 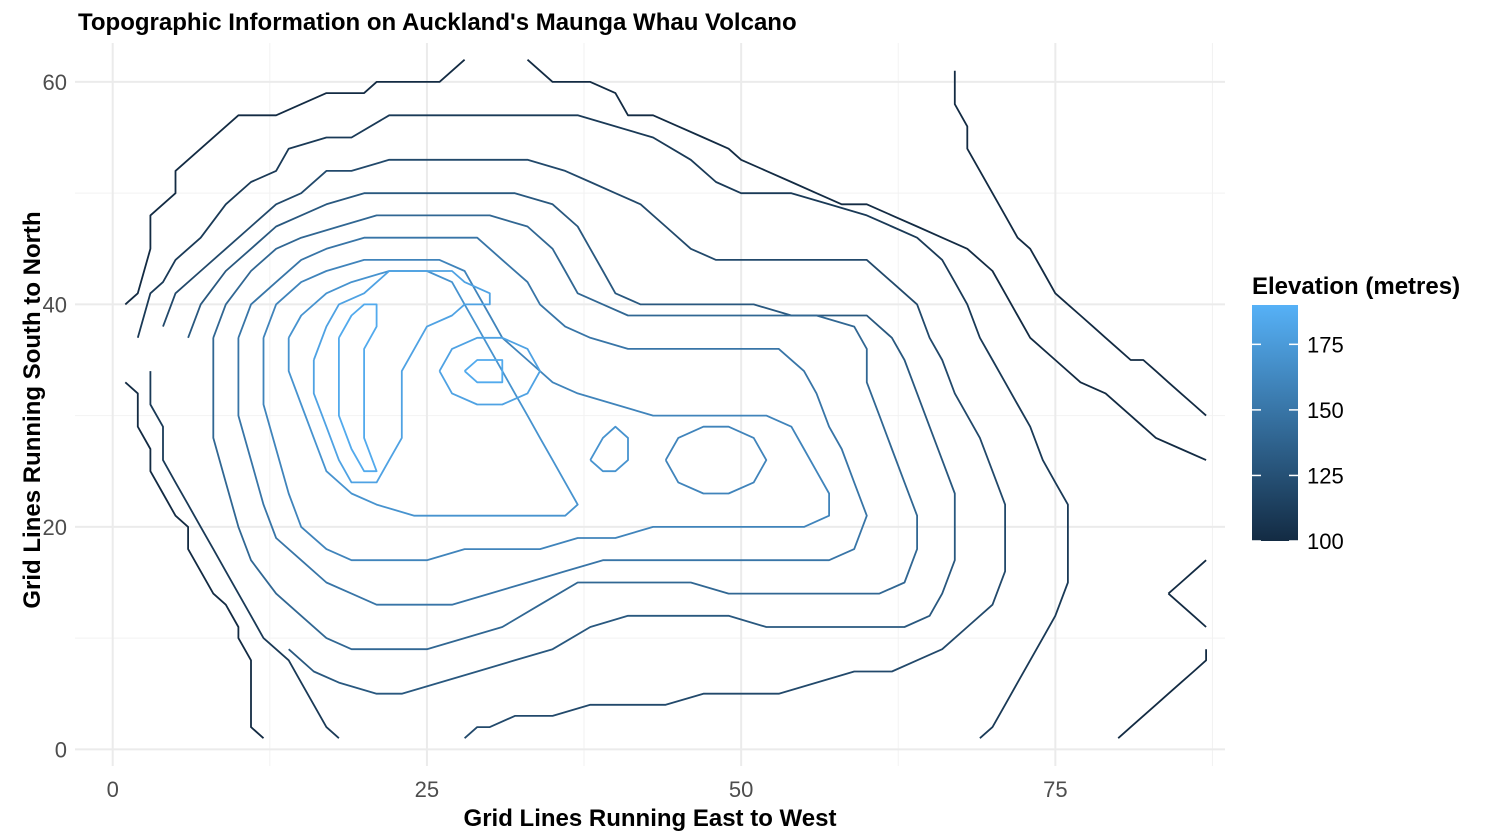 What do you see at coordinates (1275, 423) in the screenshot?
I see `legend-colorbar` at bounding box center [1275, 423].